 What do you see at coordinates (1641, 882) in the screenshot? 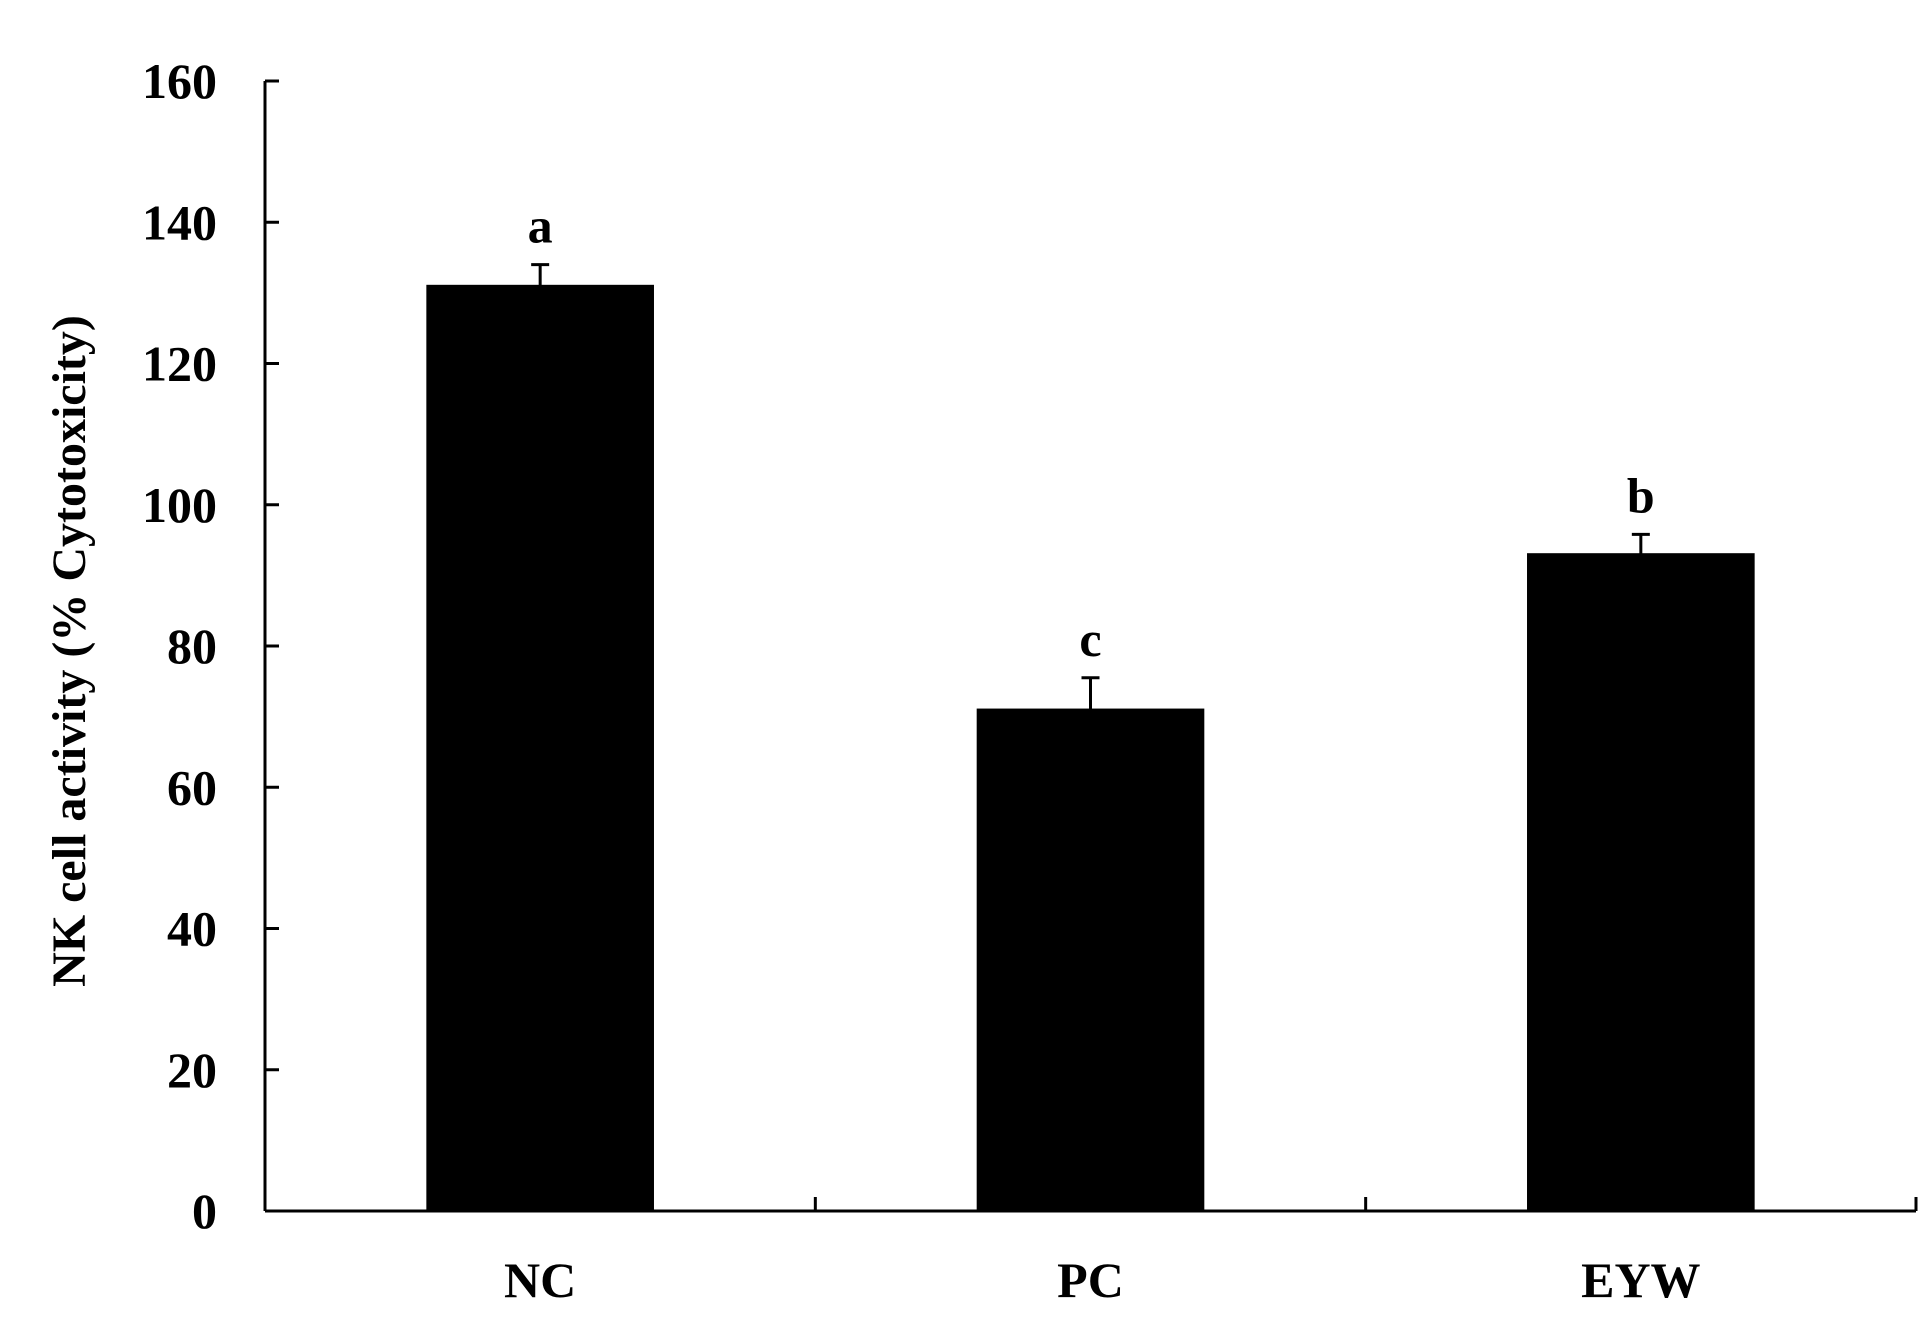
I see `bar-eyw` at bounding box center [1641, 882].